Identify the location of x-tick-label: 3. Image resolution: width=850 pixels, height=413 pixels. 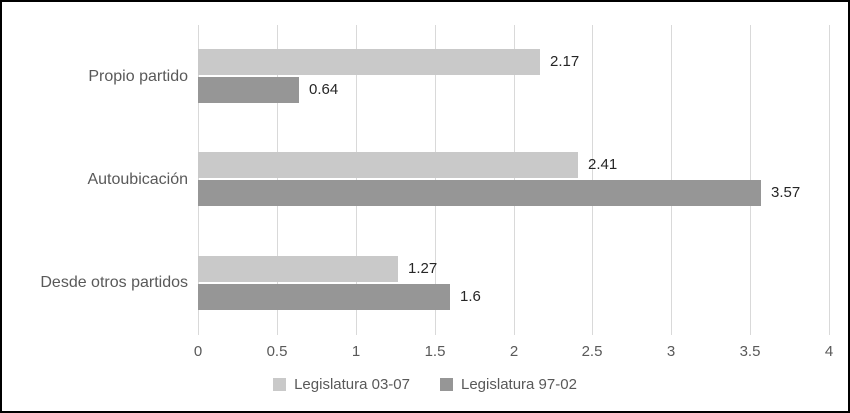
(671, 351).